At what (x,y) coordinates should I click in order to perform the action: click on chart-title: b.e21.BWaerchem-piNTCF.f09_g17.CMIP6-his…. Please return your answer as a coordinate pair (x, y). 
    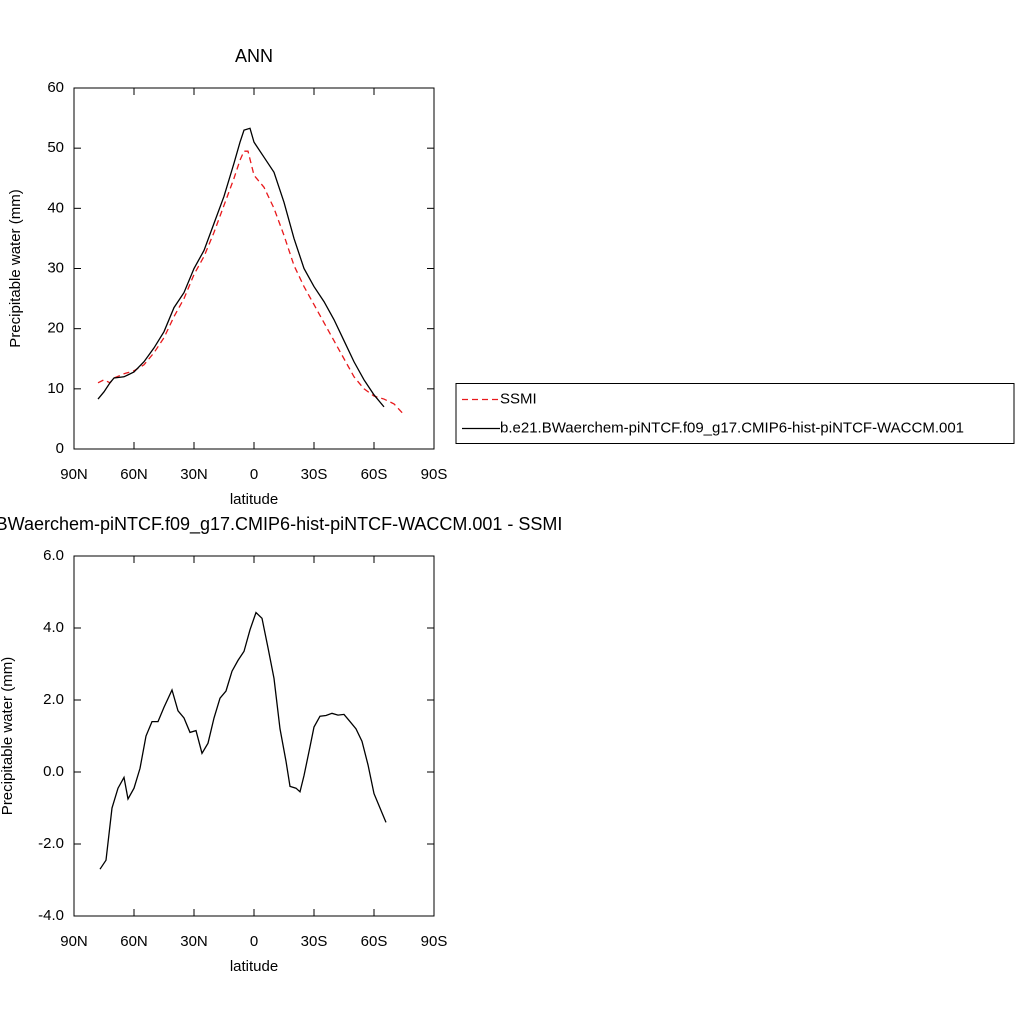
    Looking at the image, I should click on (281, 524).